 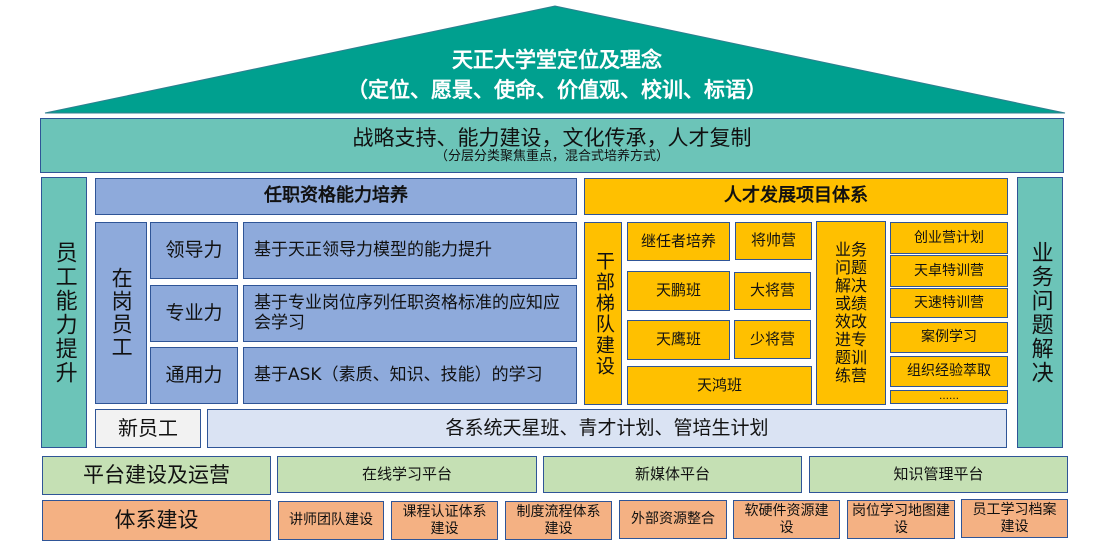 What do you see at coordinates (672, 474) in the screenshot?
I see `platform-newmedia: 新媒体平台` at bounding box center [672, 474].